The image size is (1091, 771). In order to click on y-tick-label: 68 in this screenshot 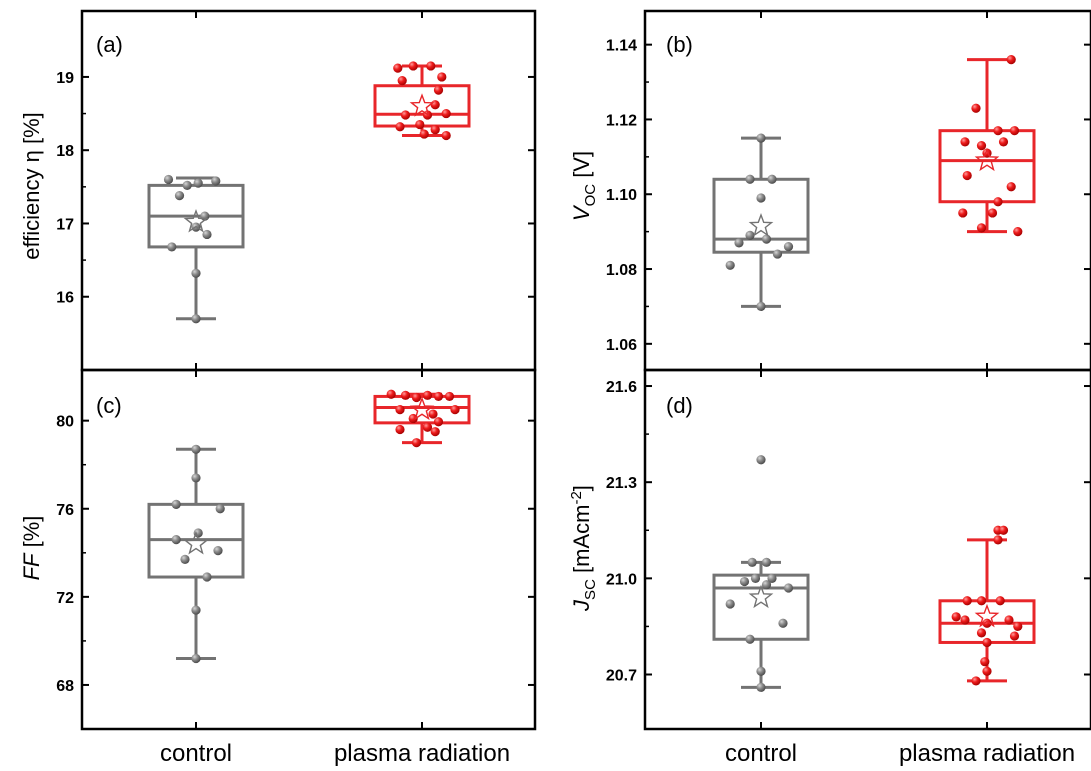, I will do `click(65, 686)`.